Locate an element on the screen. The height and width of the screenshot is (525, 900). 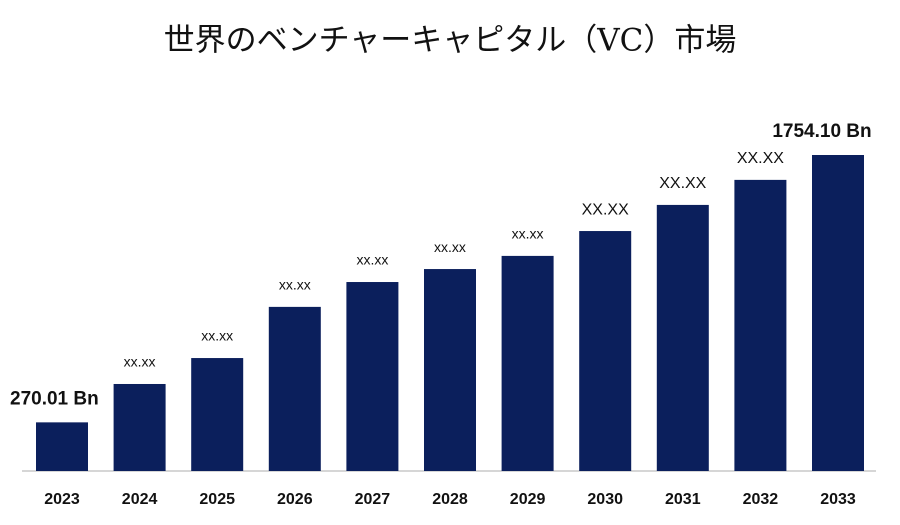
value-label: 1754.10 Bn is located at coordinates (821, 131).